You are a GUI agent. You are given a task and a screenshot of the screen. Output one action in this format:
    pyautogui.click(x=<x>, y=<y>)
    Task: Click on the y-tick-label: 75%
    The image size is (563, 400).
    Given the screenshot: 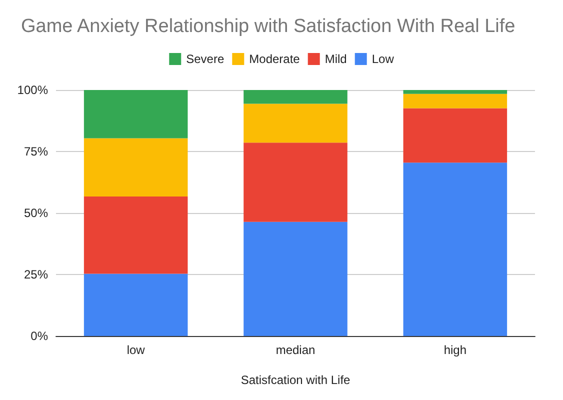 What is the action you would take?
    pyautogui.click(x=36, y=151)
    